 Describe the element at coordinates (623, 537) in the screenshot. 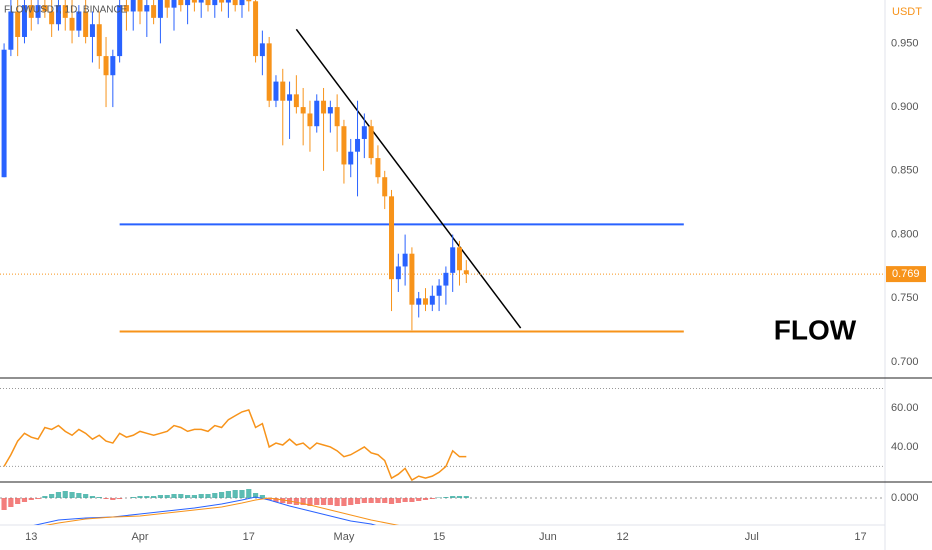

I see `x-tick-label: 12` at that location.